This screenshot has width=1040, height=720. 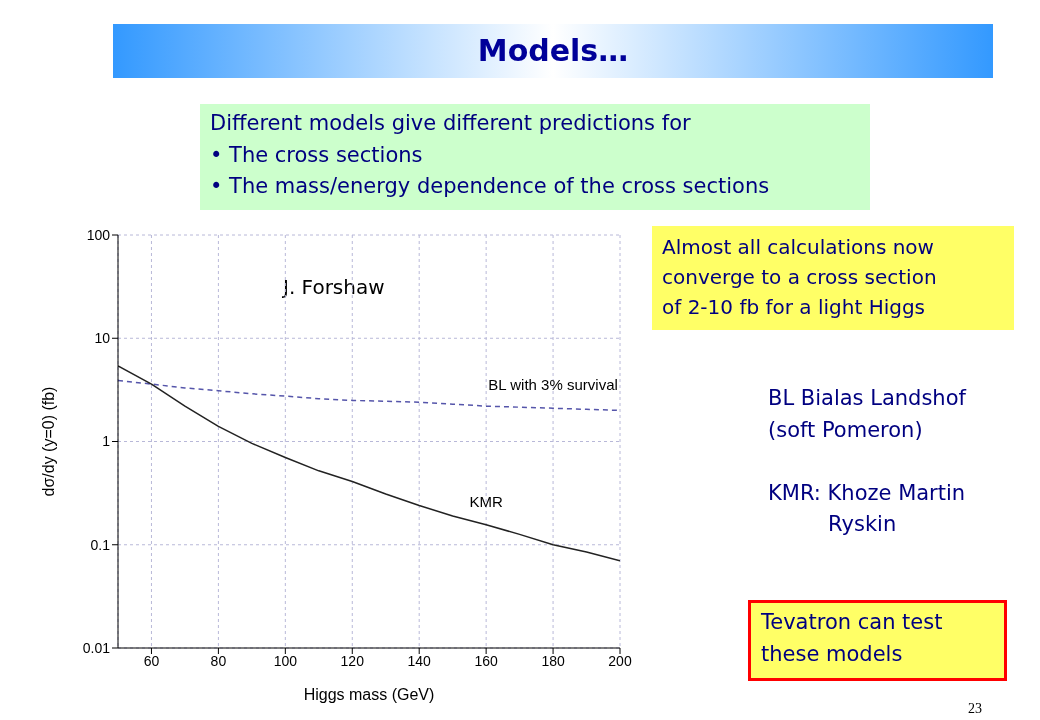 I want to click on text: 23, so click(x=975, y=709).